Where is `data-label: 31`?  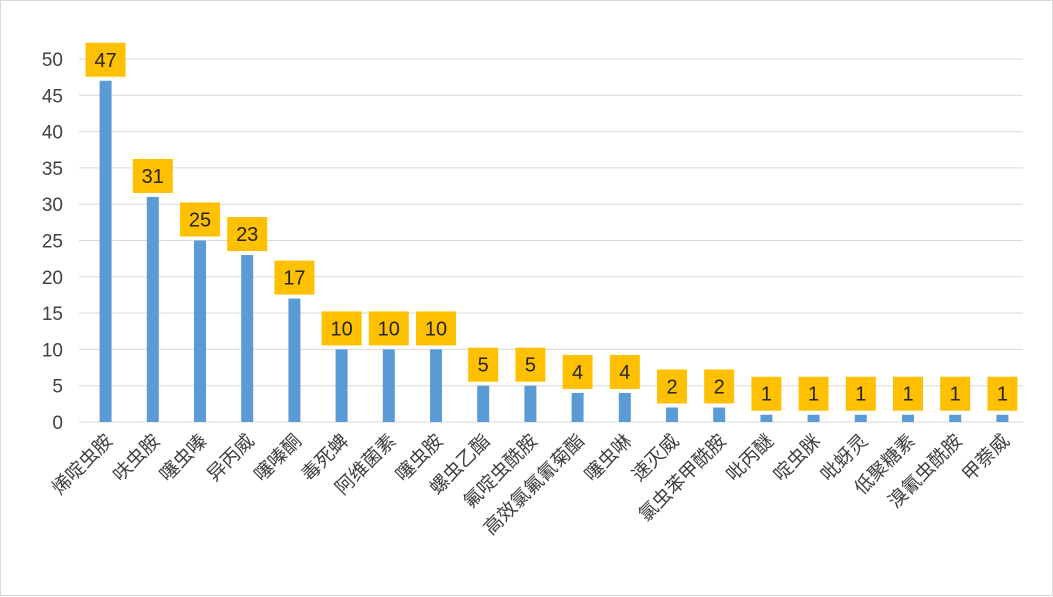
data-label: 31 is located at coordinates (152, 175).